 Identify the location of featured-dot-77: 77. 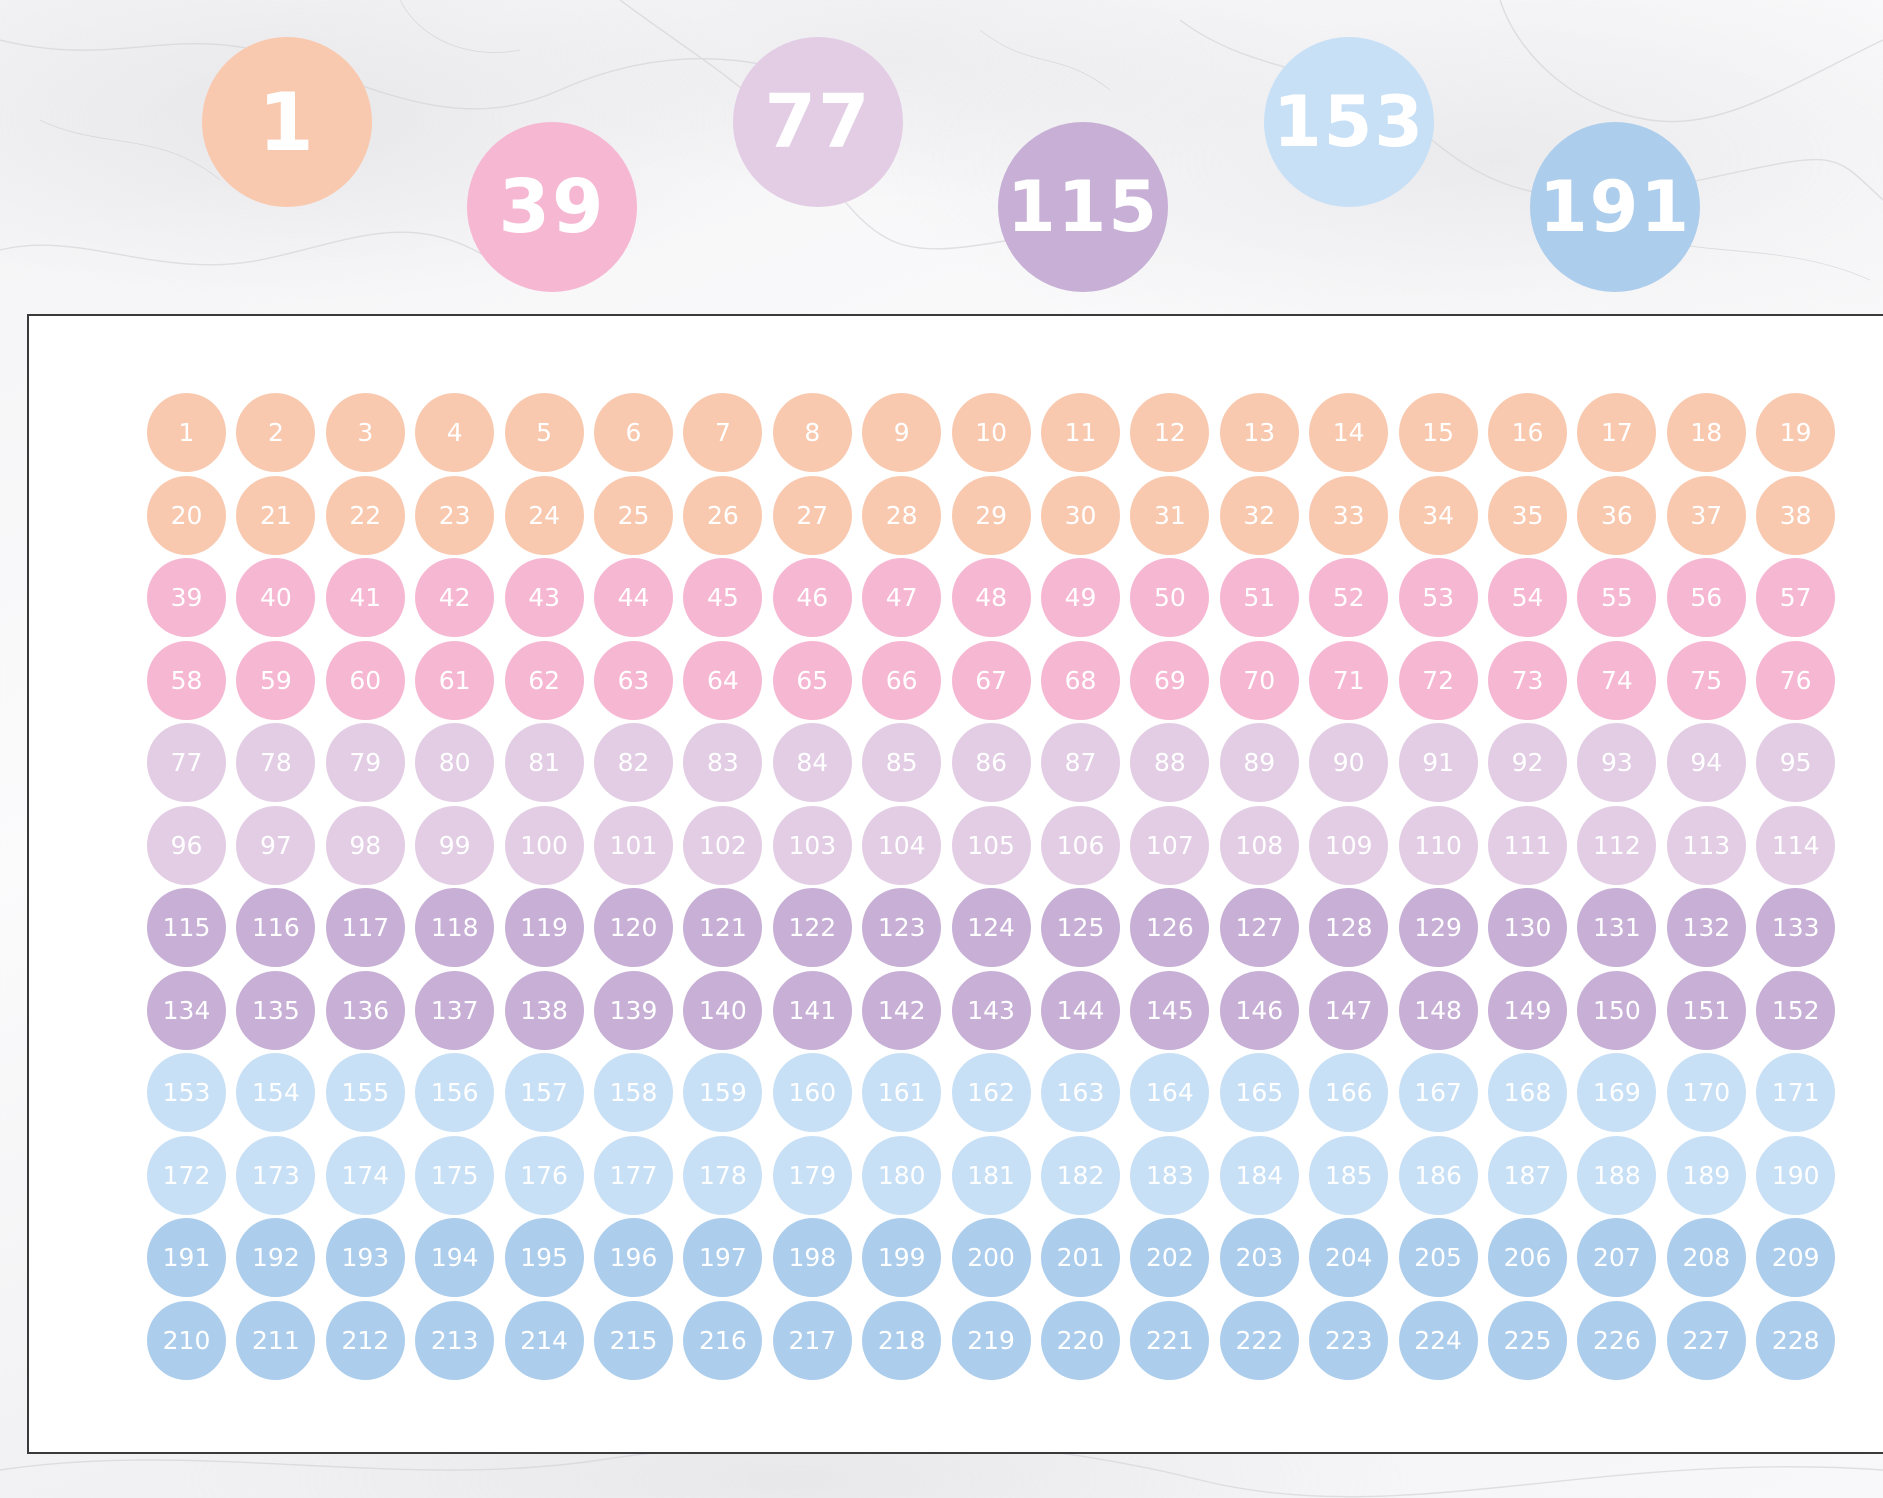
(818, 122).